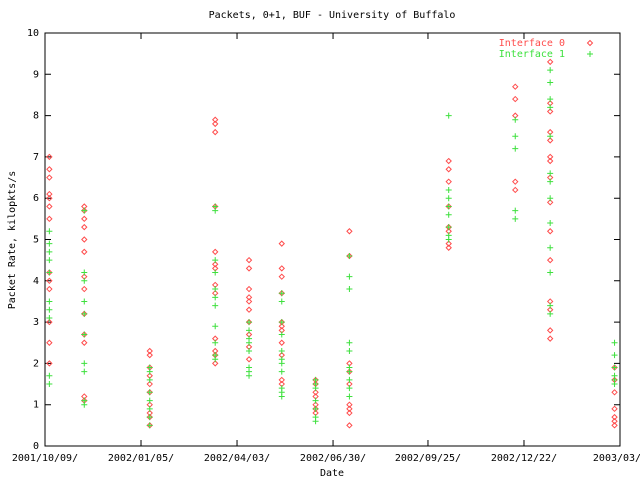 The height and width of the screenshot is (480, 640). What do you see at coordinates (141, 458) in the screenshot?
I see `x-tick-label: 2002/01/05/` at bounding box center [141, 458].